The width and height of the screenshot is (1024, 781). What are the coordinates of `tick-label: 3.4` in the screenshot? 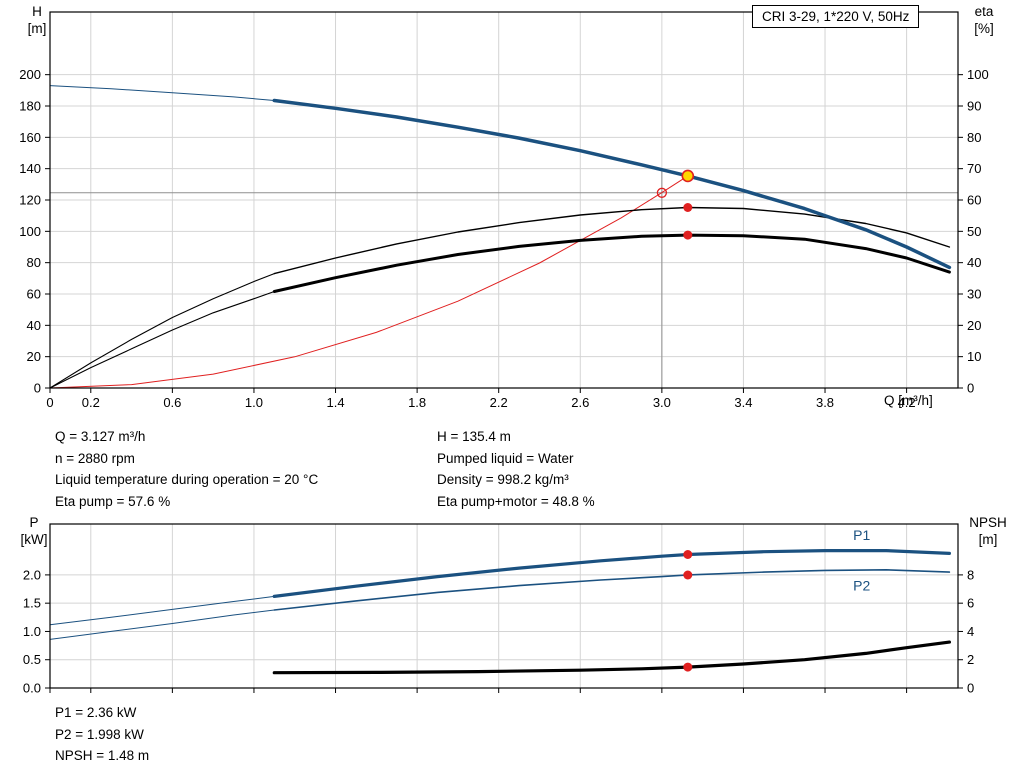 It's located at (743, 402).